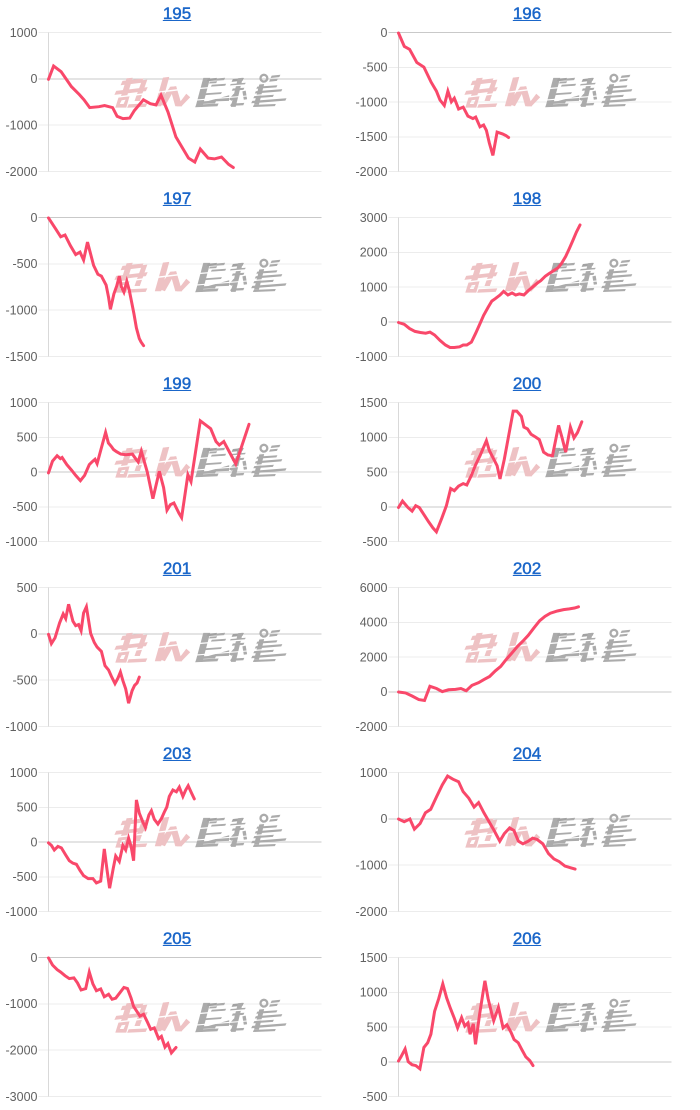 The height and width of the screenshot is (1110, 700). What do you see at coordinates (374, 218) in the screenshot?
I see `svg-text: 3000` at bounding box center [374, 218].